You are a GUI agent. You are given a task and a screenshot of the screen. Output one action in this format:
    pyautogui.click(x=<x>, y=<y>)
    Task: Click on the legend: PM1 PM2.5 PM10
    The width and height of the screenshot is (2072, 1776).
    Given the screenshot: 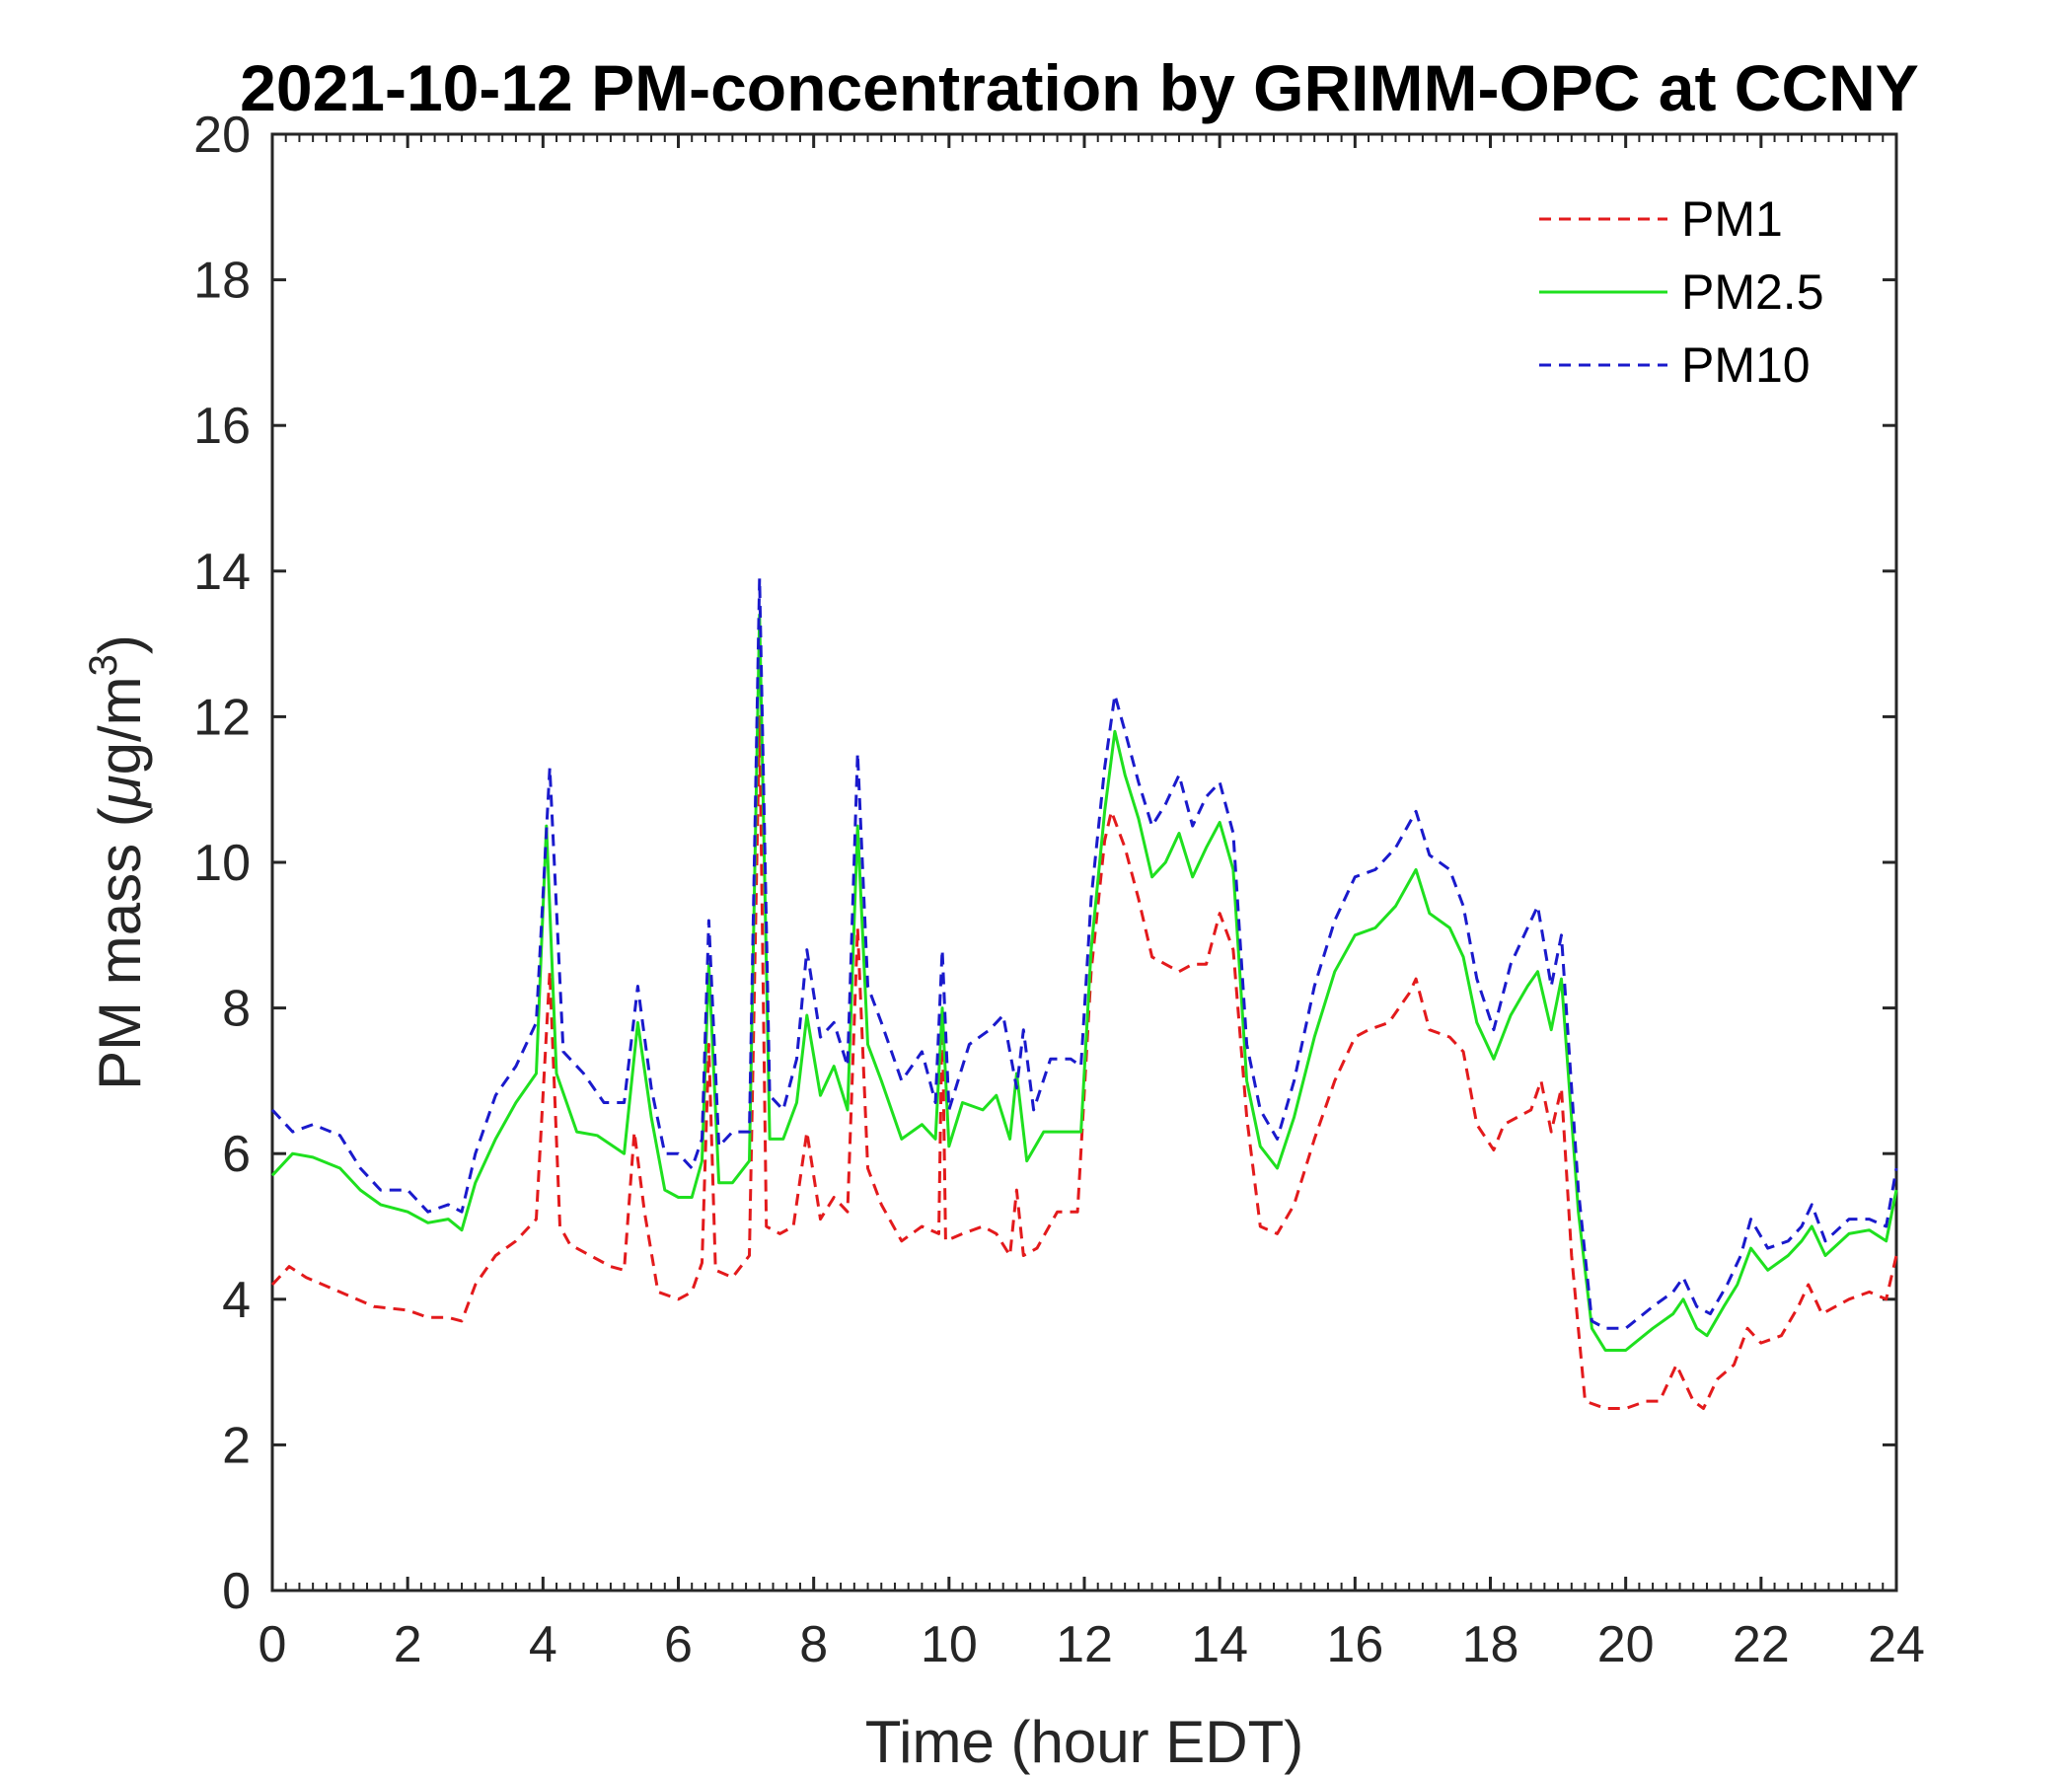 What is the action you would take?
    pyautogui.click(x=1682, y=292)
    